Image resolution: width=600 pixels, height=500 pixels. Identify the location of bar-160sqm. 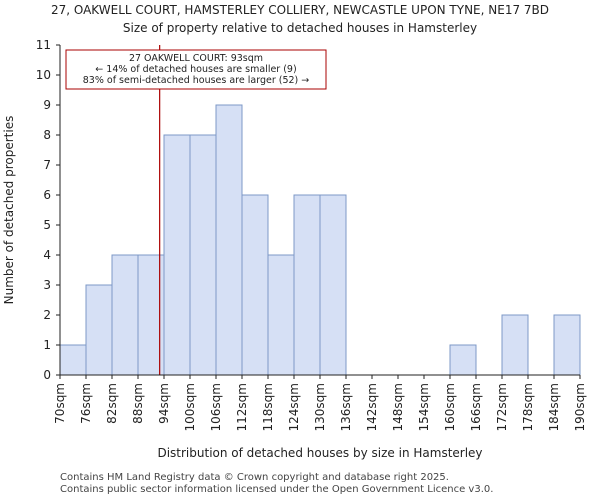
(463, 360).